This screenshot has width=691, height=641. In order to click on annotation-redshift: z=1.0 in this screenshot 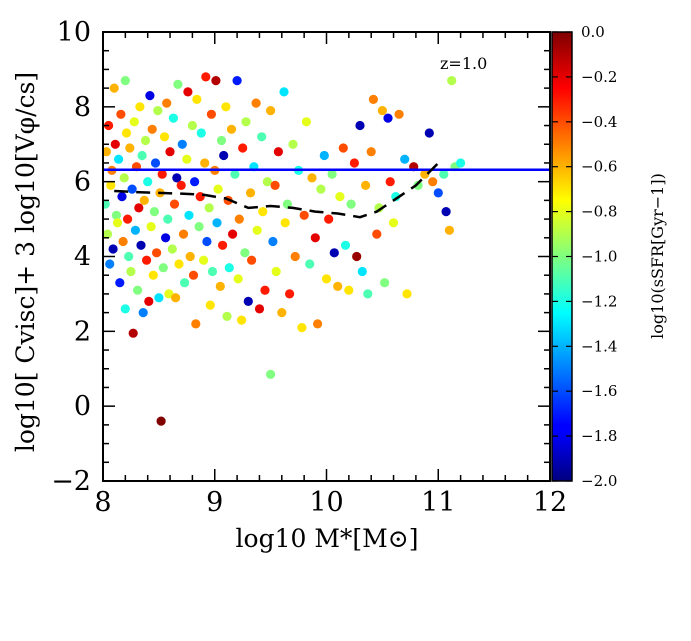, I will do `click(463, 63)`.